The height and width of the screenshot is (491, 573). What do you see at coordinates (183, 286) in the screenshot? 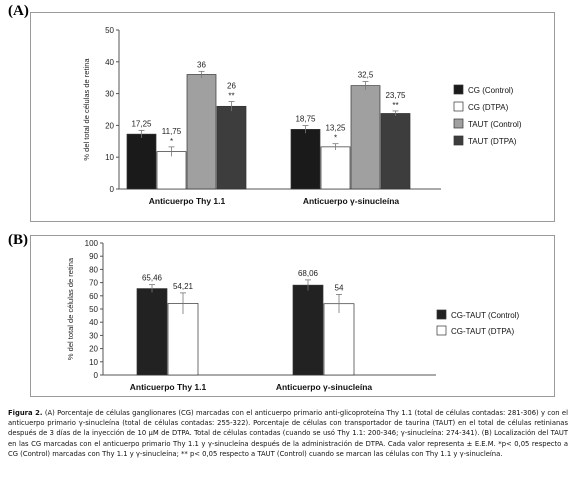
I see `data-label: 54,21` at bounding box center [183, 286].